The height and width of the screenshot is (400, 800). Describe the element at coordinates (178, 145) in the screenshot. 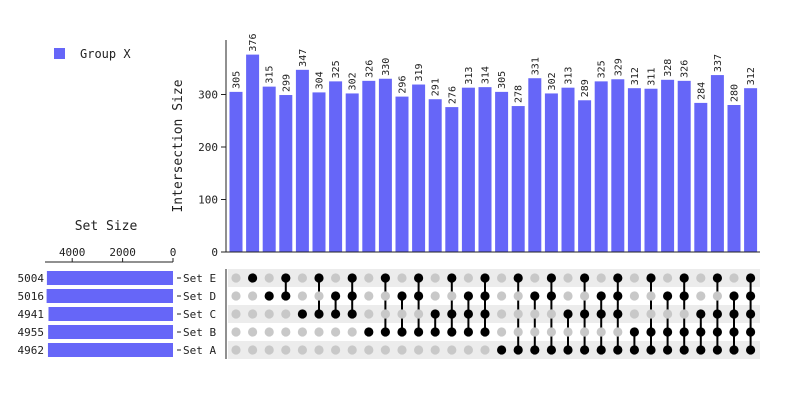

I see `intersection-axis-title: Intersection Size` at that location.